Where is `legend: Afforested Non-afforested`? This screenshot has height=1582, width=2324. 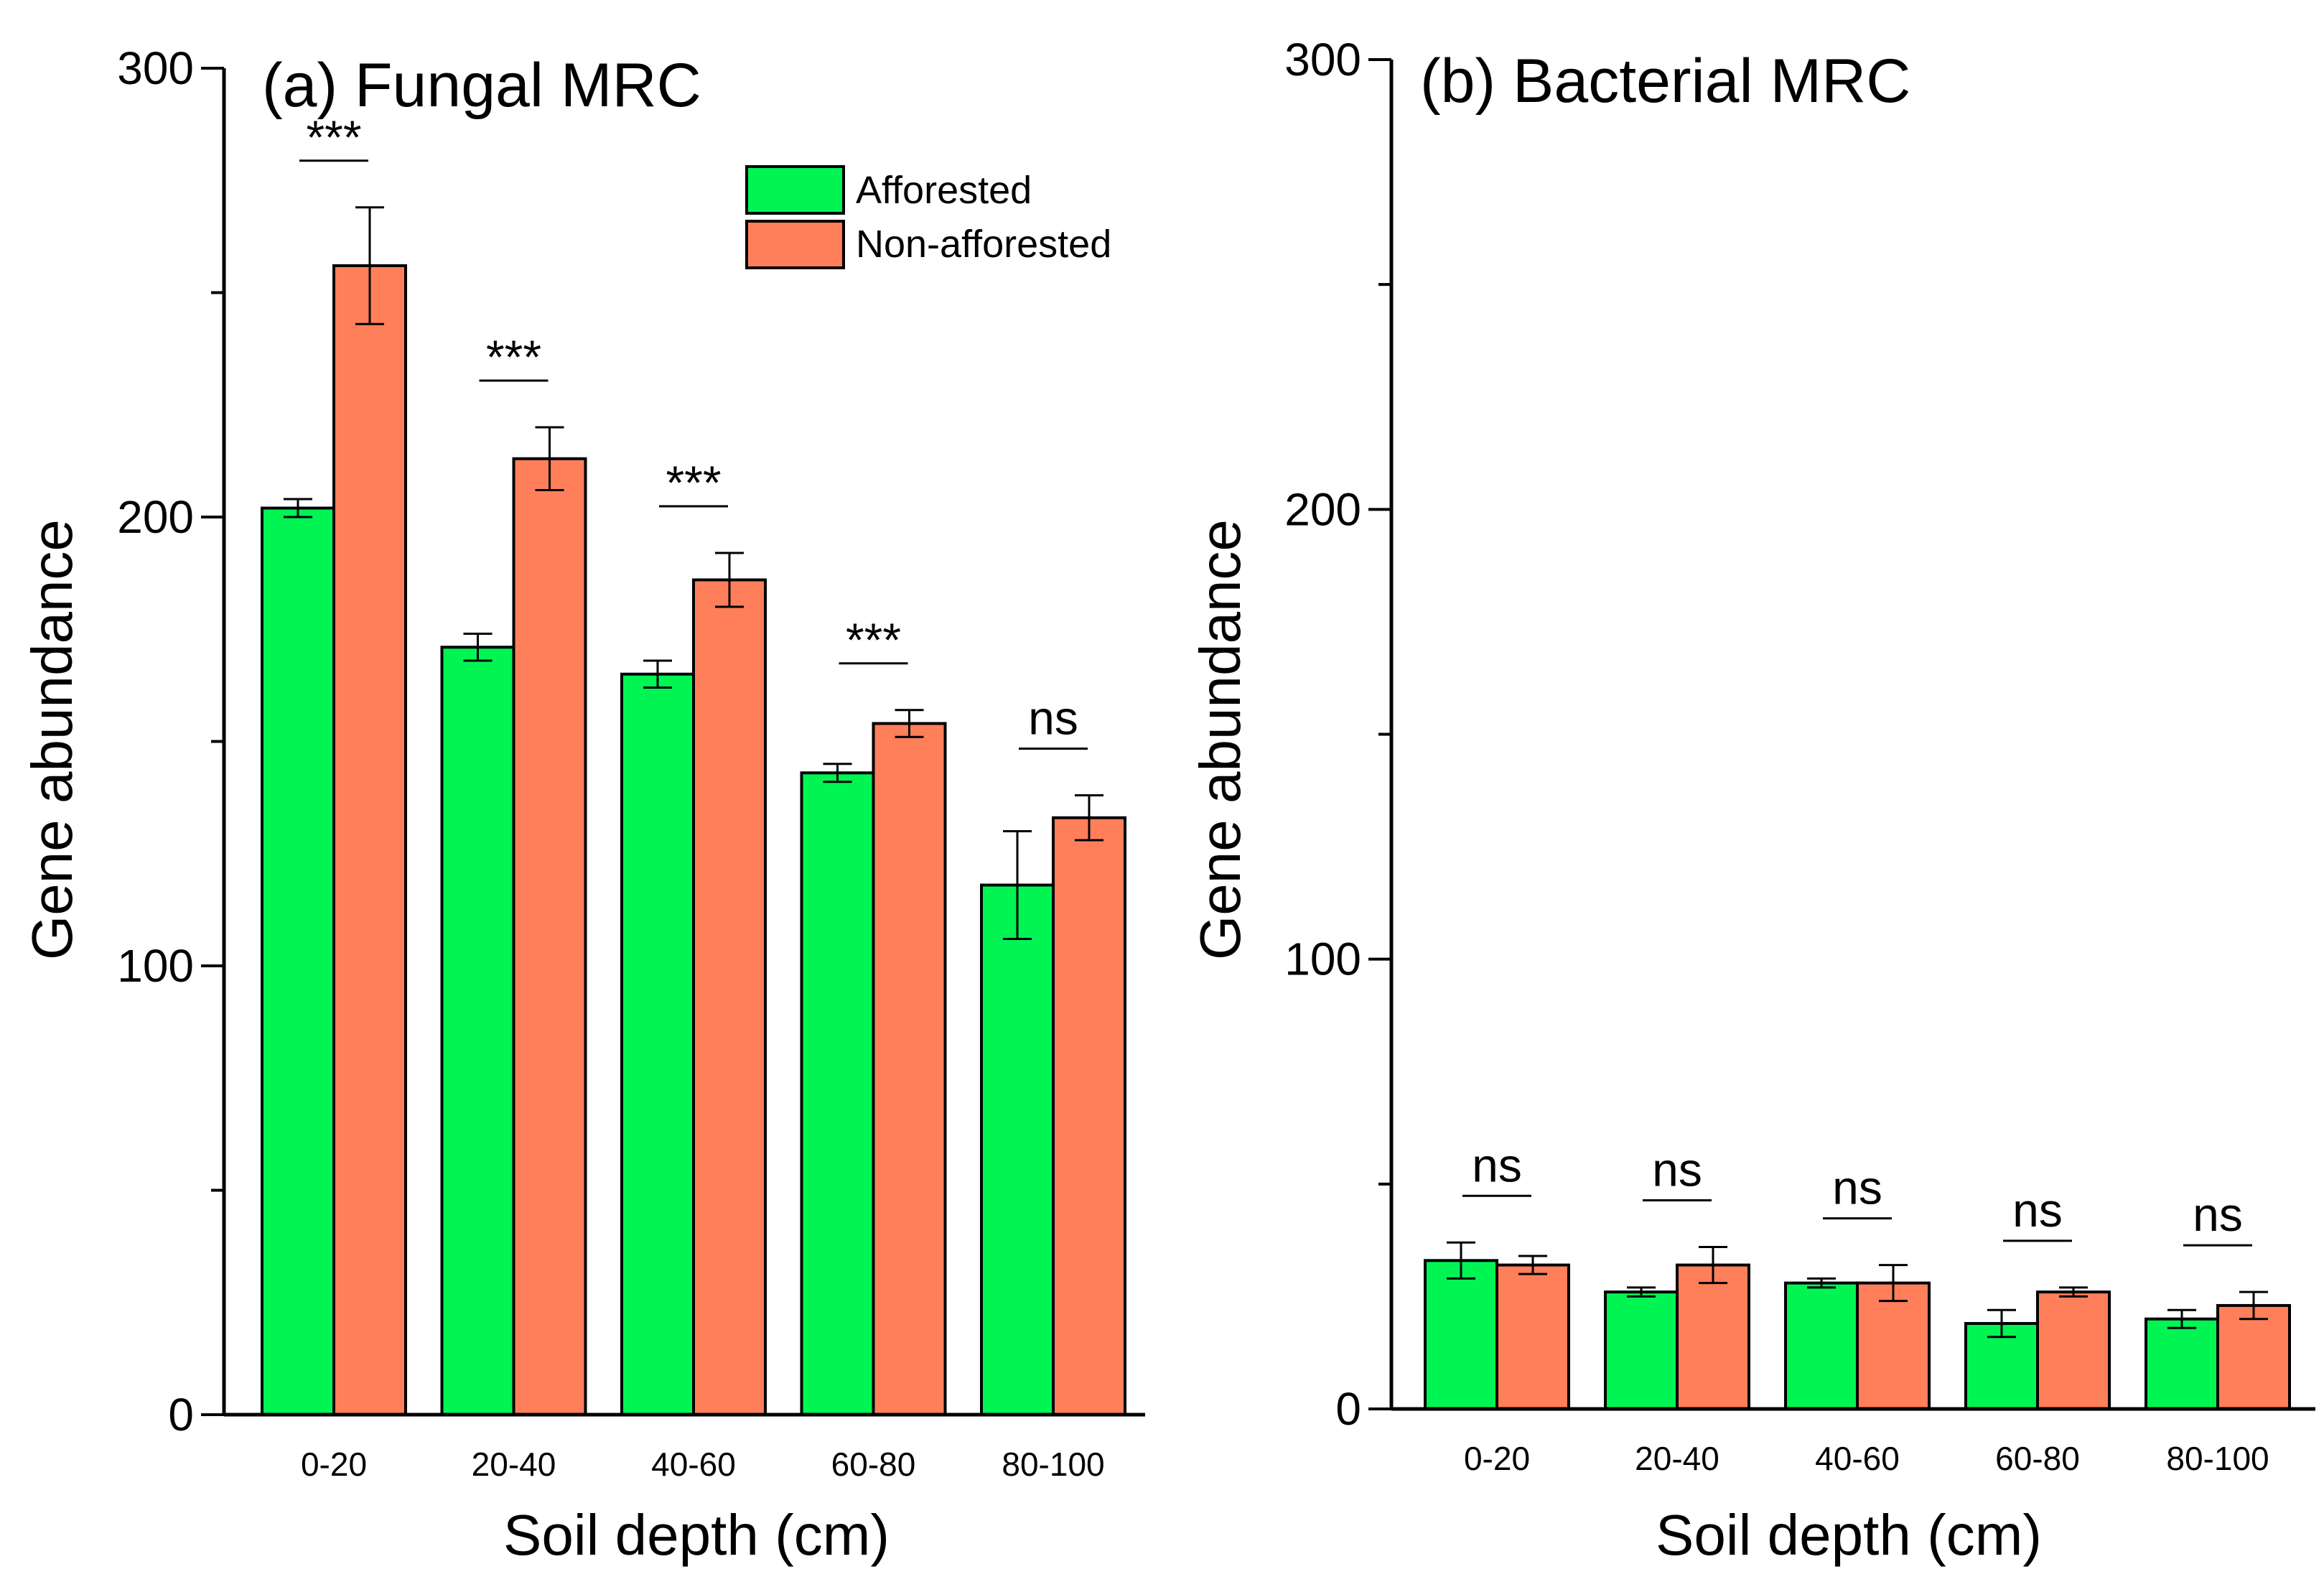
legend: Afforested Non-afforested is located at coordinates (928, 217).